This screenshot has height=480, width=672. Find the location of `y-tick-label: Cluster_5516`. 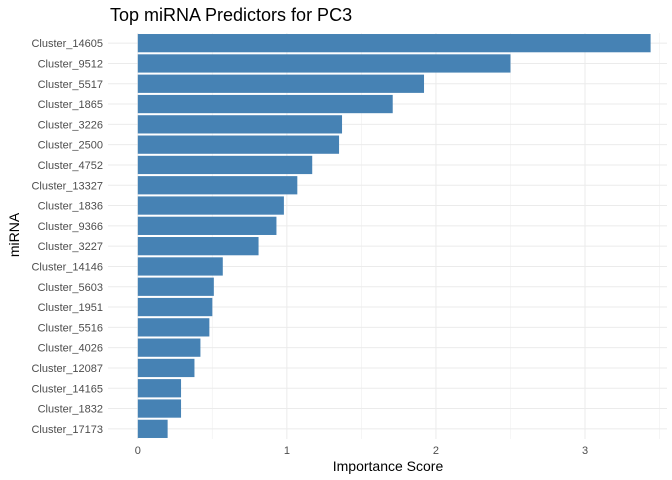

y-tick-label: Cluster_5516 is located at coordinates (70, 328).